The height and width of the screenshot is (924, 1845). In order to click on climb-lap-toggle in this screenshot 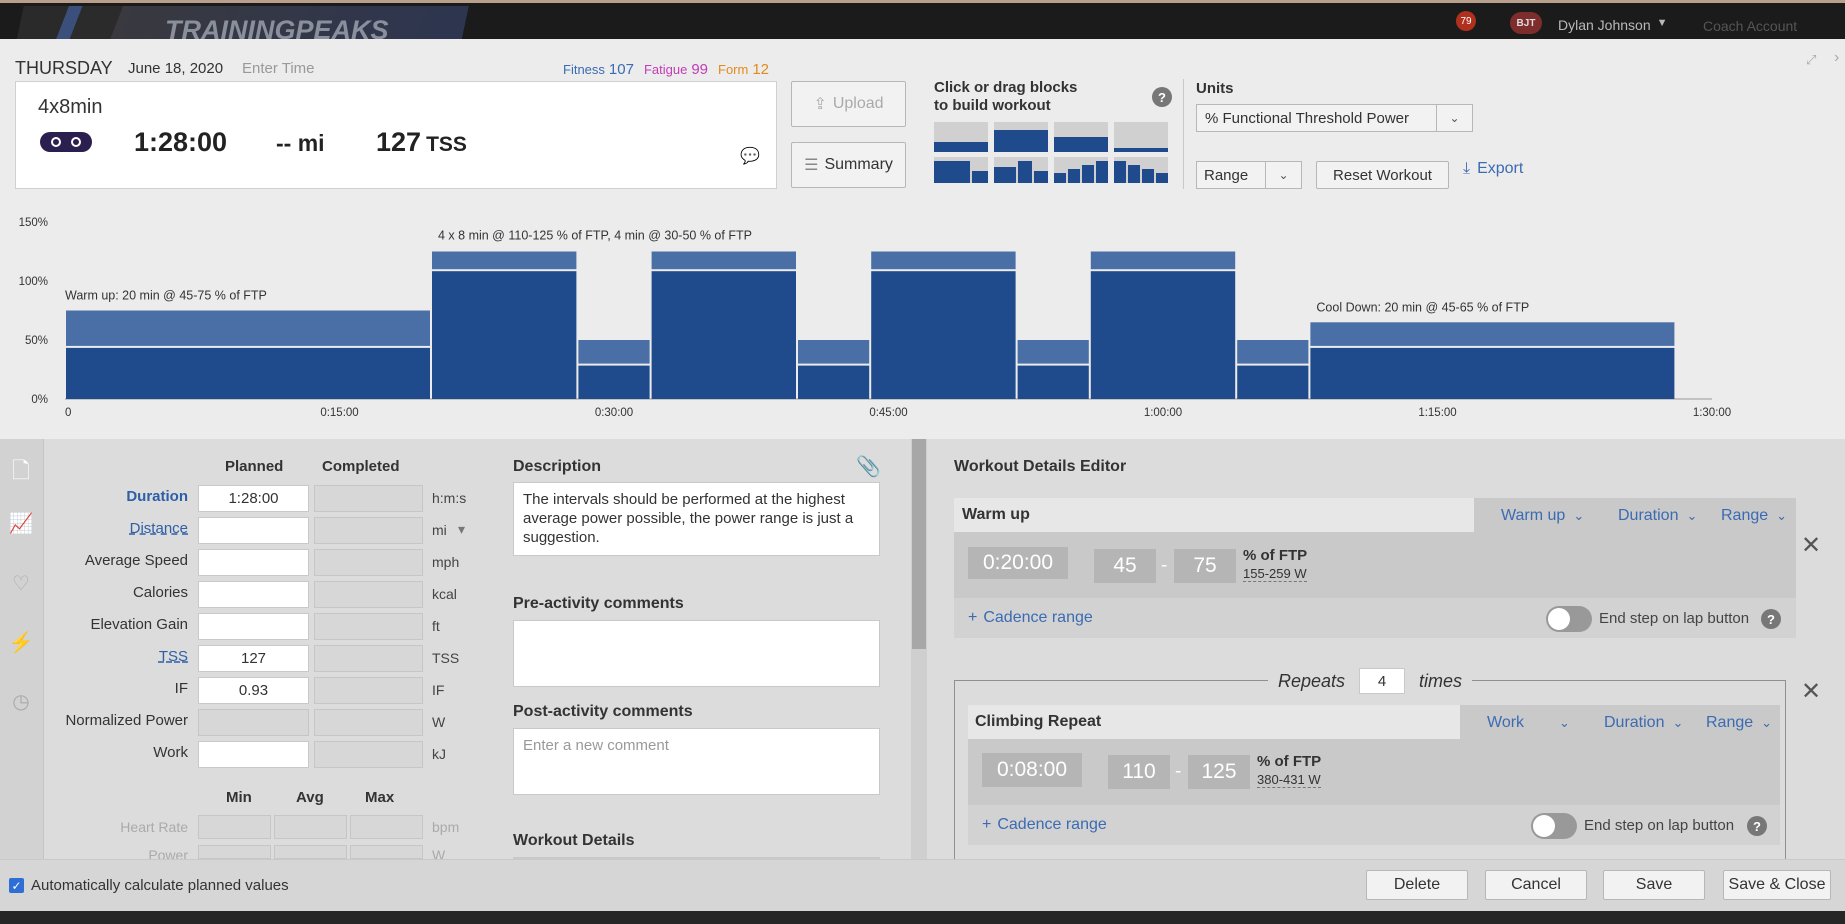, I will do `click(1554, 826)`.